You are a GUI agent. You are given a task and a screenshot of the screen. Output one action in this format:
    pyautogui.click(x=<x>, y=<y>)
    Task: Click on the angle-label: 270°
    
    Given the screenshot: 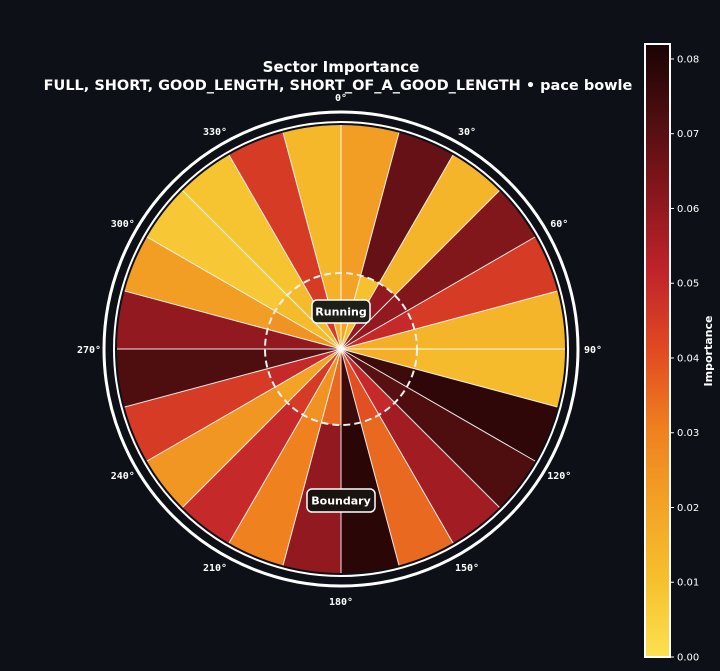 What is the action you would take?
    pyautogui.click(x=89, y=350)
    